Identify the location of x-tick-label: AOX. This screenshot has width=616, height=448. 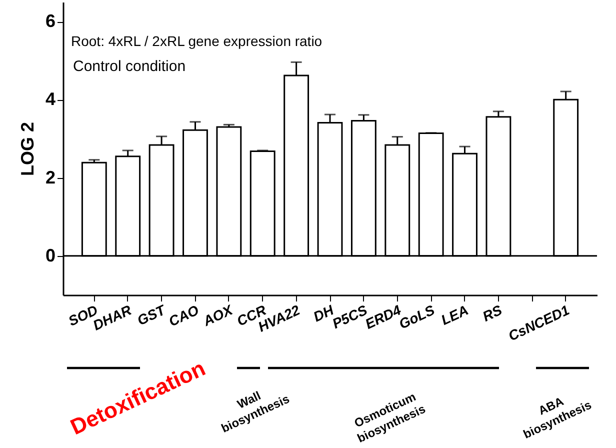
(218, 315).